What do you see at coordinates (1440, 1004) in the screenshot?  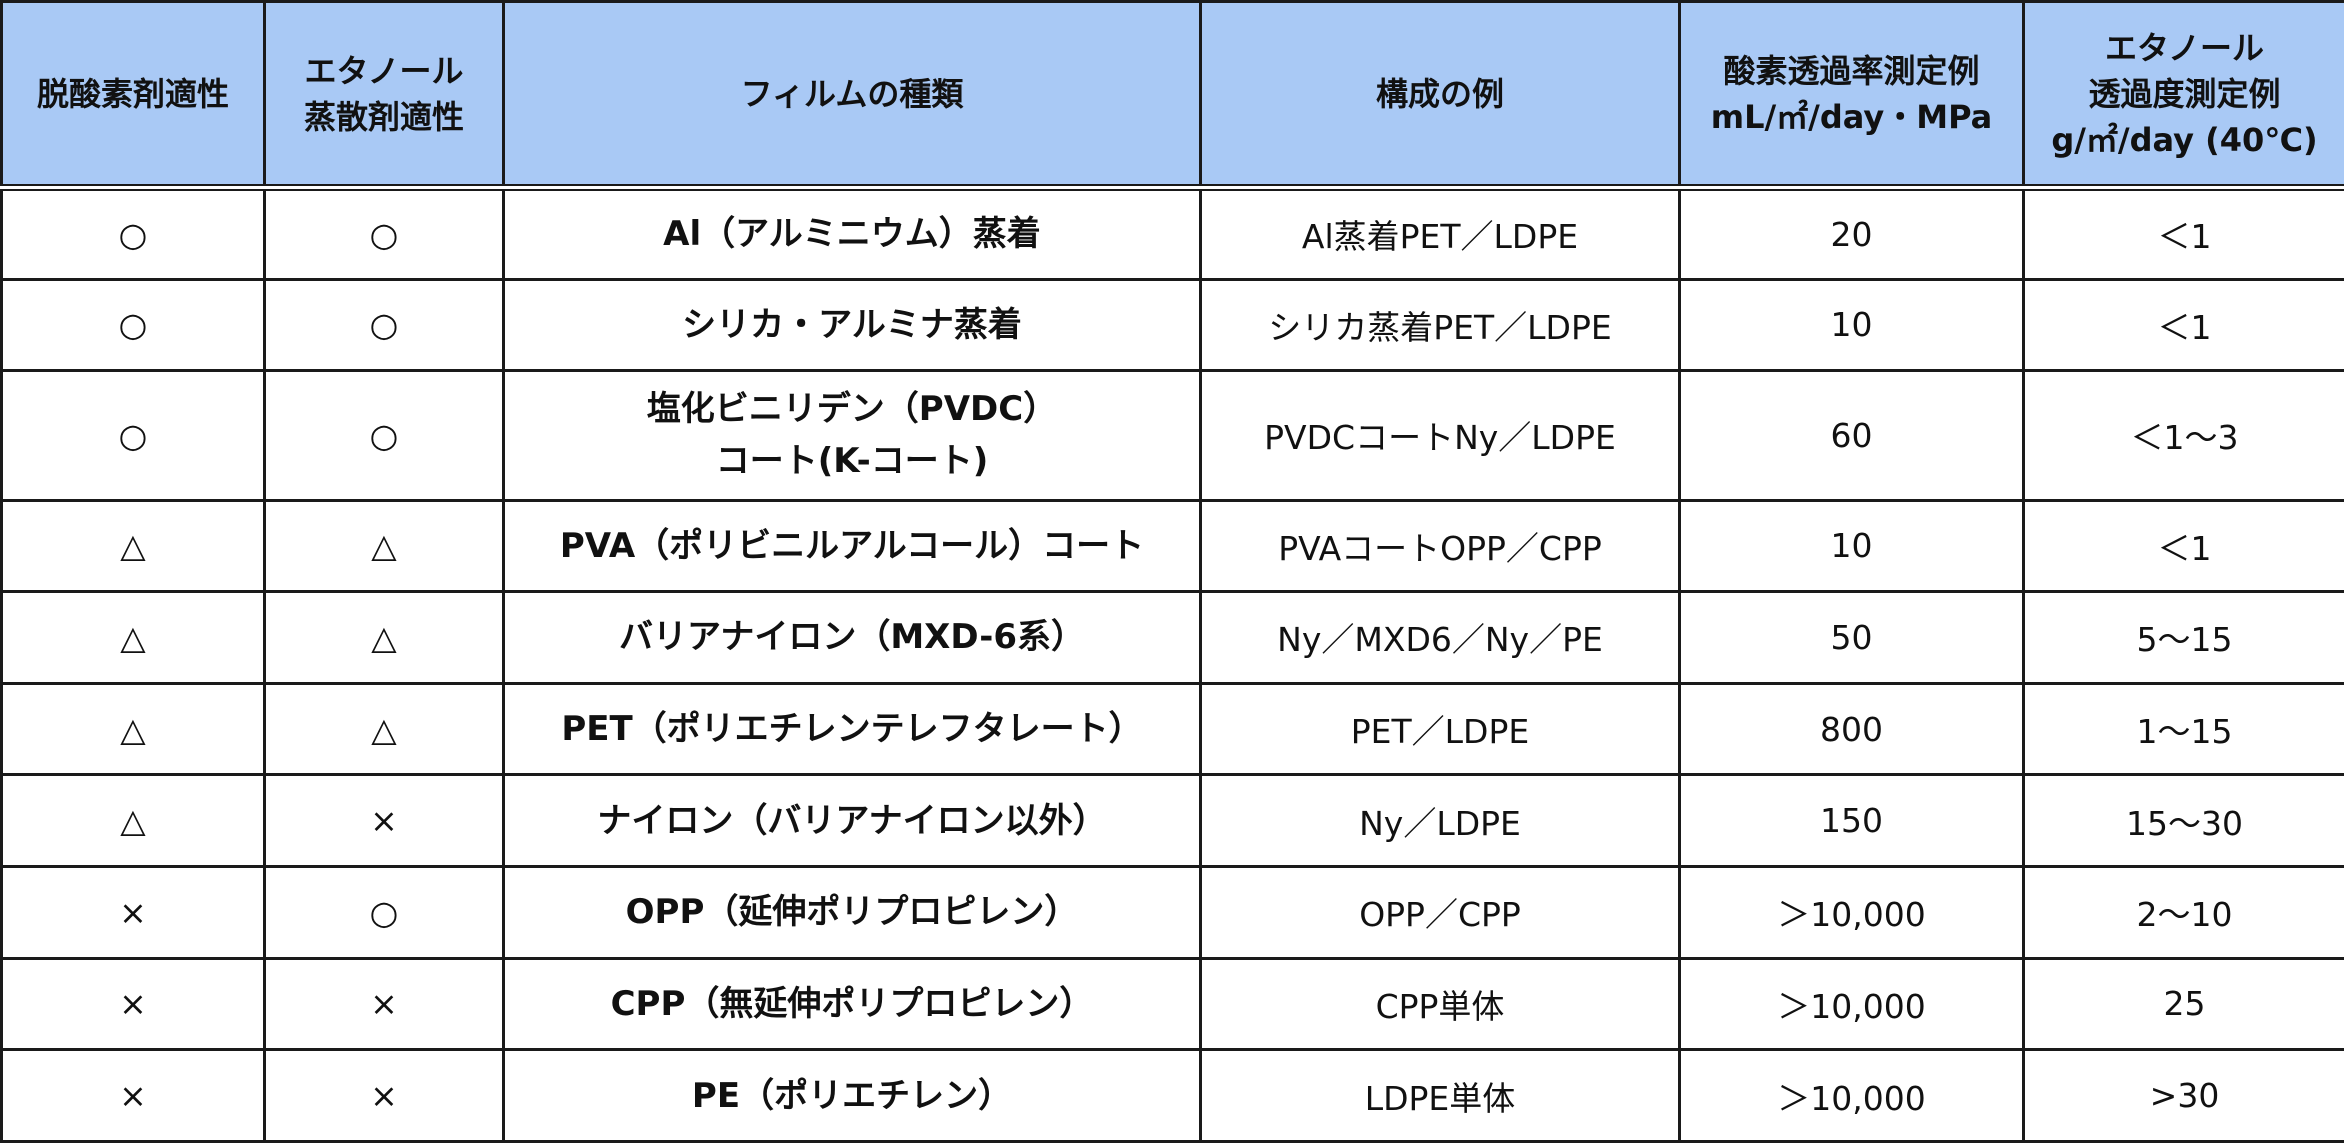 I see `composition-cell: CPP単体` at bounding box center [1440, 1004].